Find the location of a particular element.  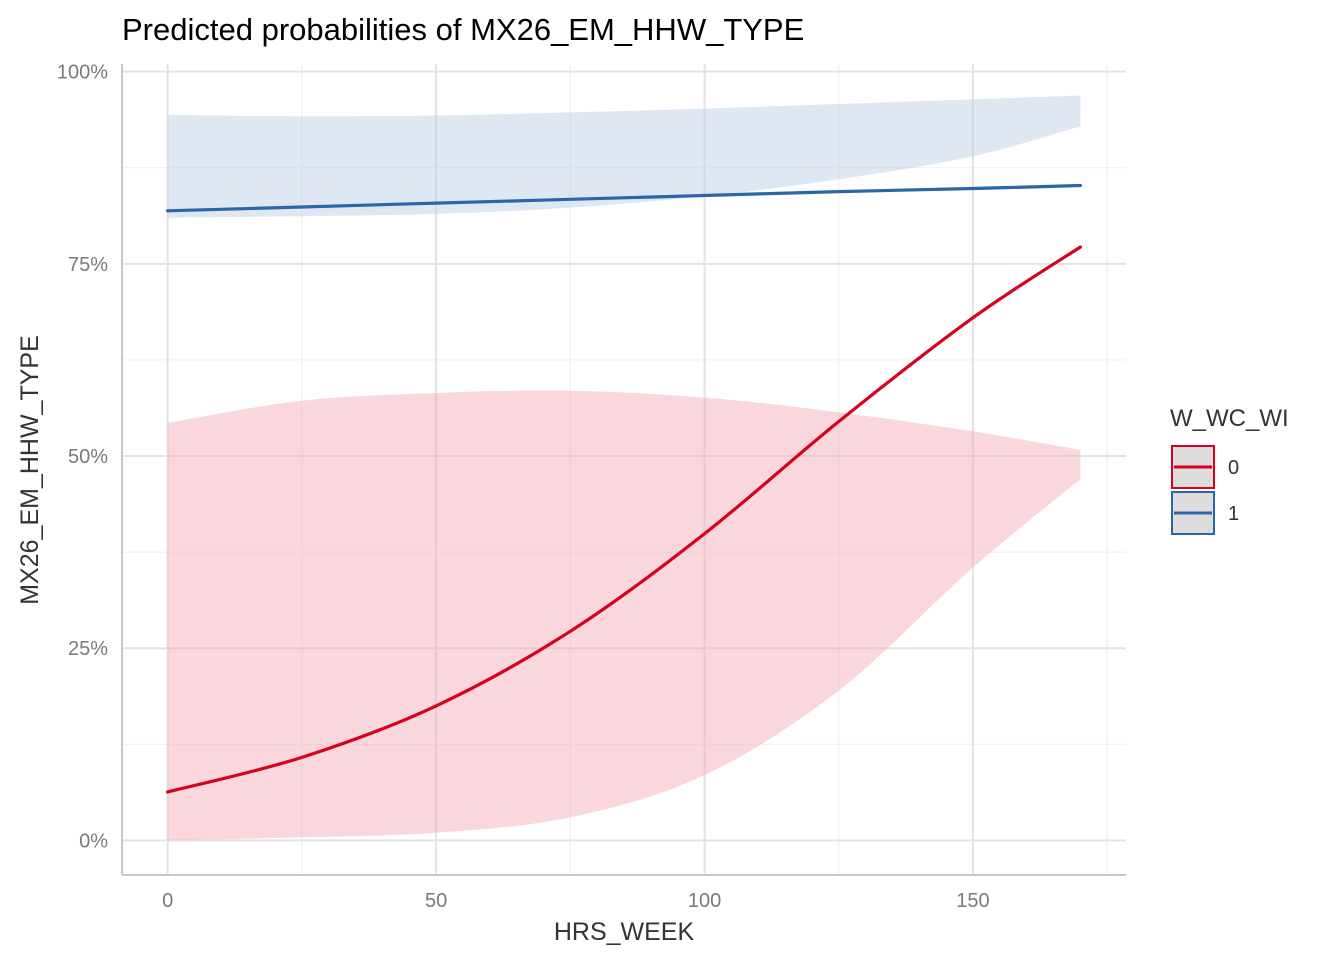

y-tick-label: 0% is located at coordinates (93, 841).